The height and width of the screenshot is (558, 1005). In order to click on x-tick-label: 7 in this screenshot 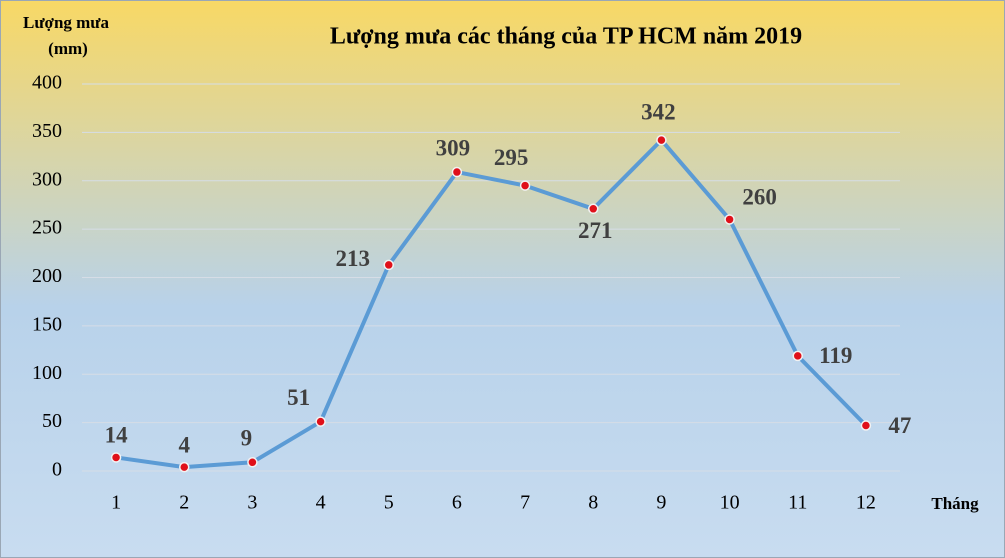, I will do `click(525, 503)`.